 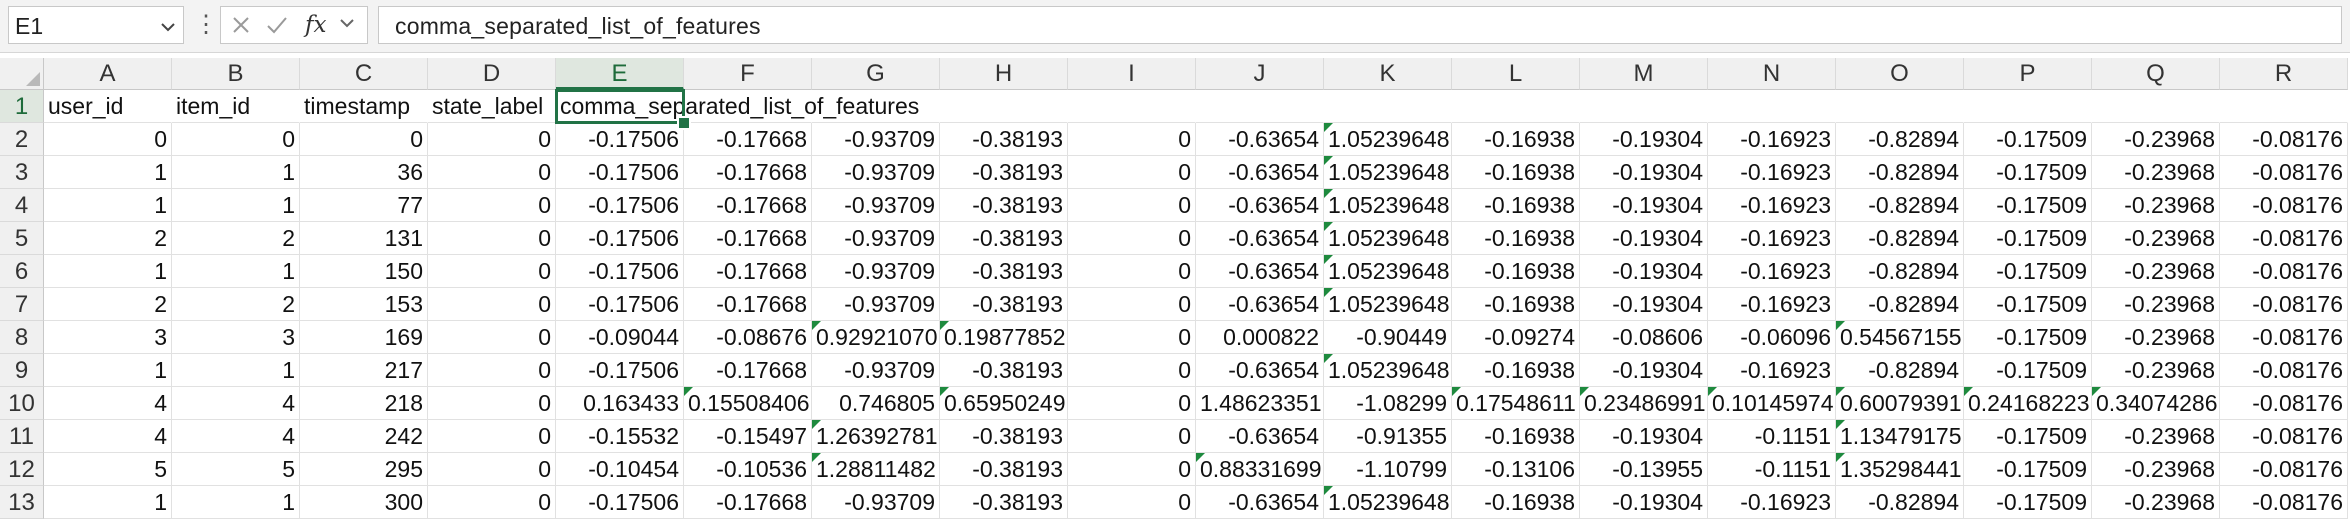 I want to click on confirm-icon, so click(x=277, y=28).